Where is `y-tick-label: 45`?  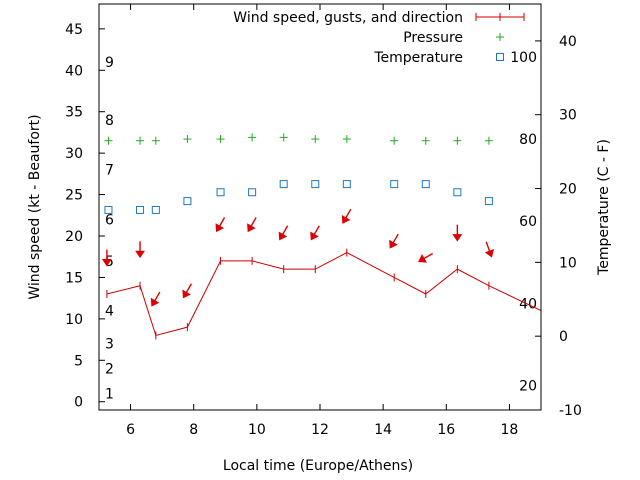 y-tick-label: 45 is located at coordinates (74, 30).